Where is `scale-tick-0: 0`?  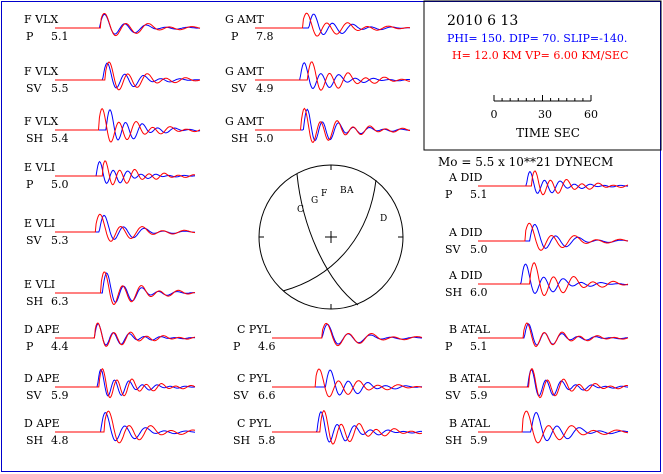
scale-tick-0: 0 is located at coordinates (494, 114).